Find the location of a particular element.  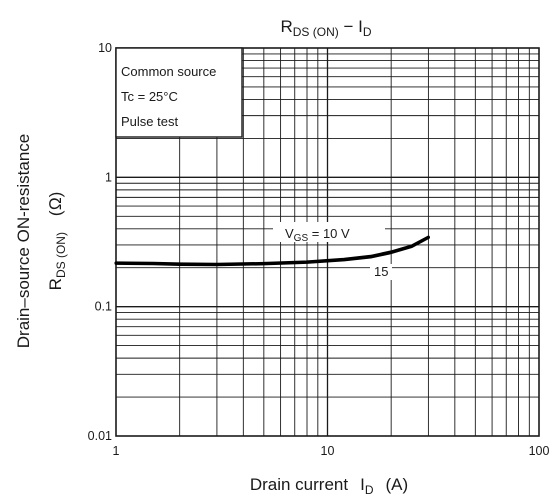

title-rds-sub: DS (ON) is located at coordinates (316, 32).